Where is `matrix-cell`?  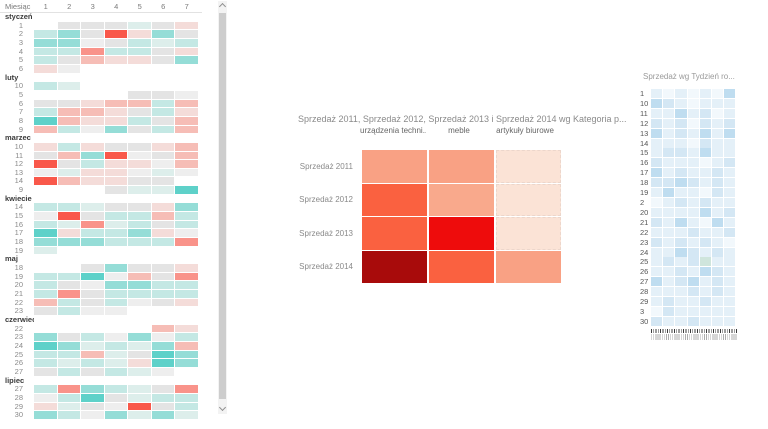
matrix-cell is located at coordinates (528, 266).